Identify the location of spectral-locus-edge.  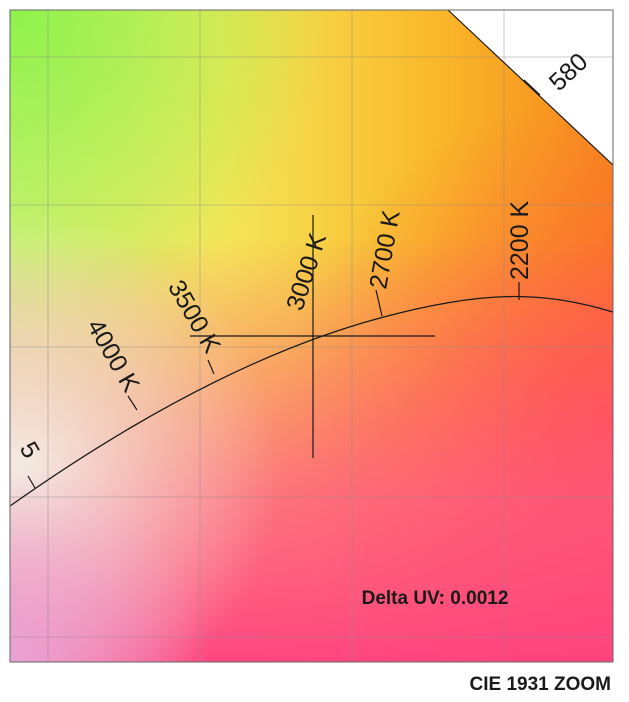
(530, 87).